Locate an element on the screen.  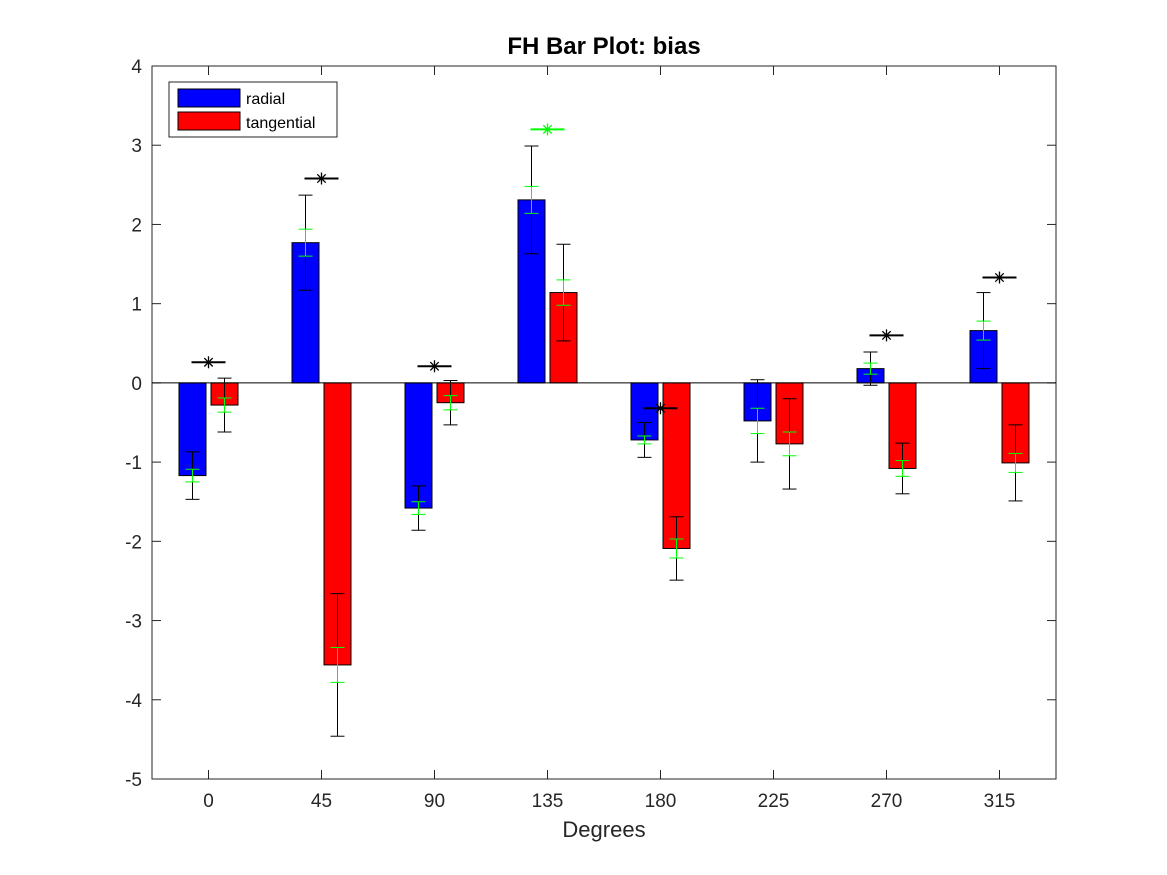
y-tick-label: -1 is located at coordinates (133, 463).